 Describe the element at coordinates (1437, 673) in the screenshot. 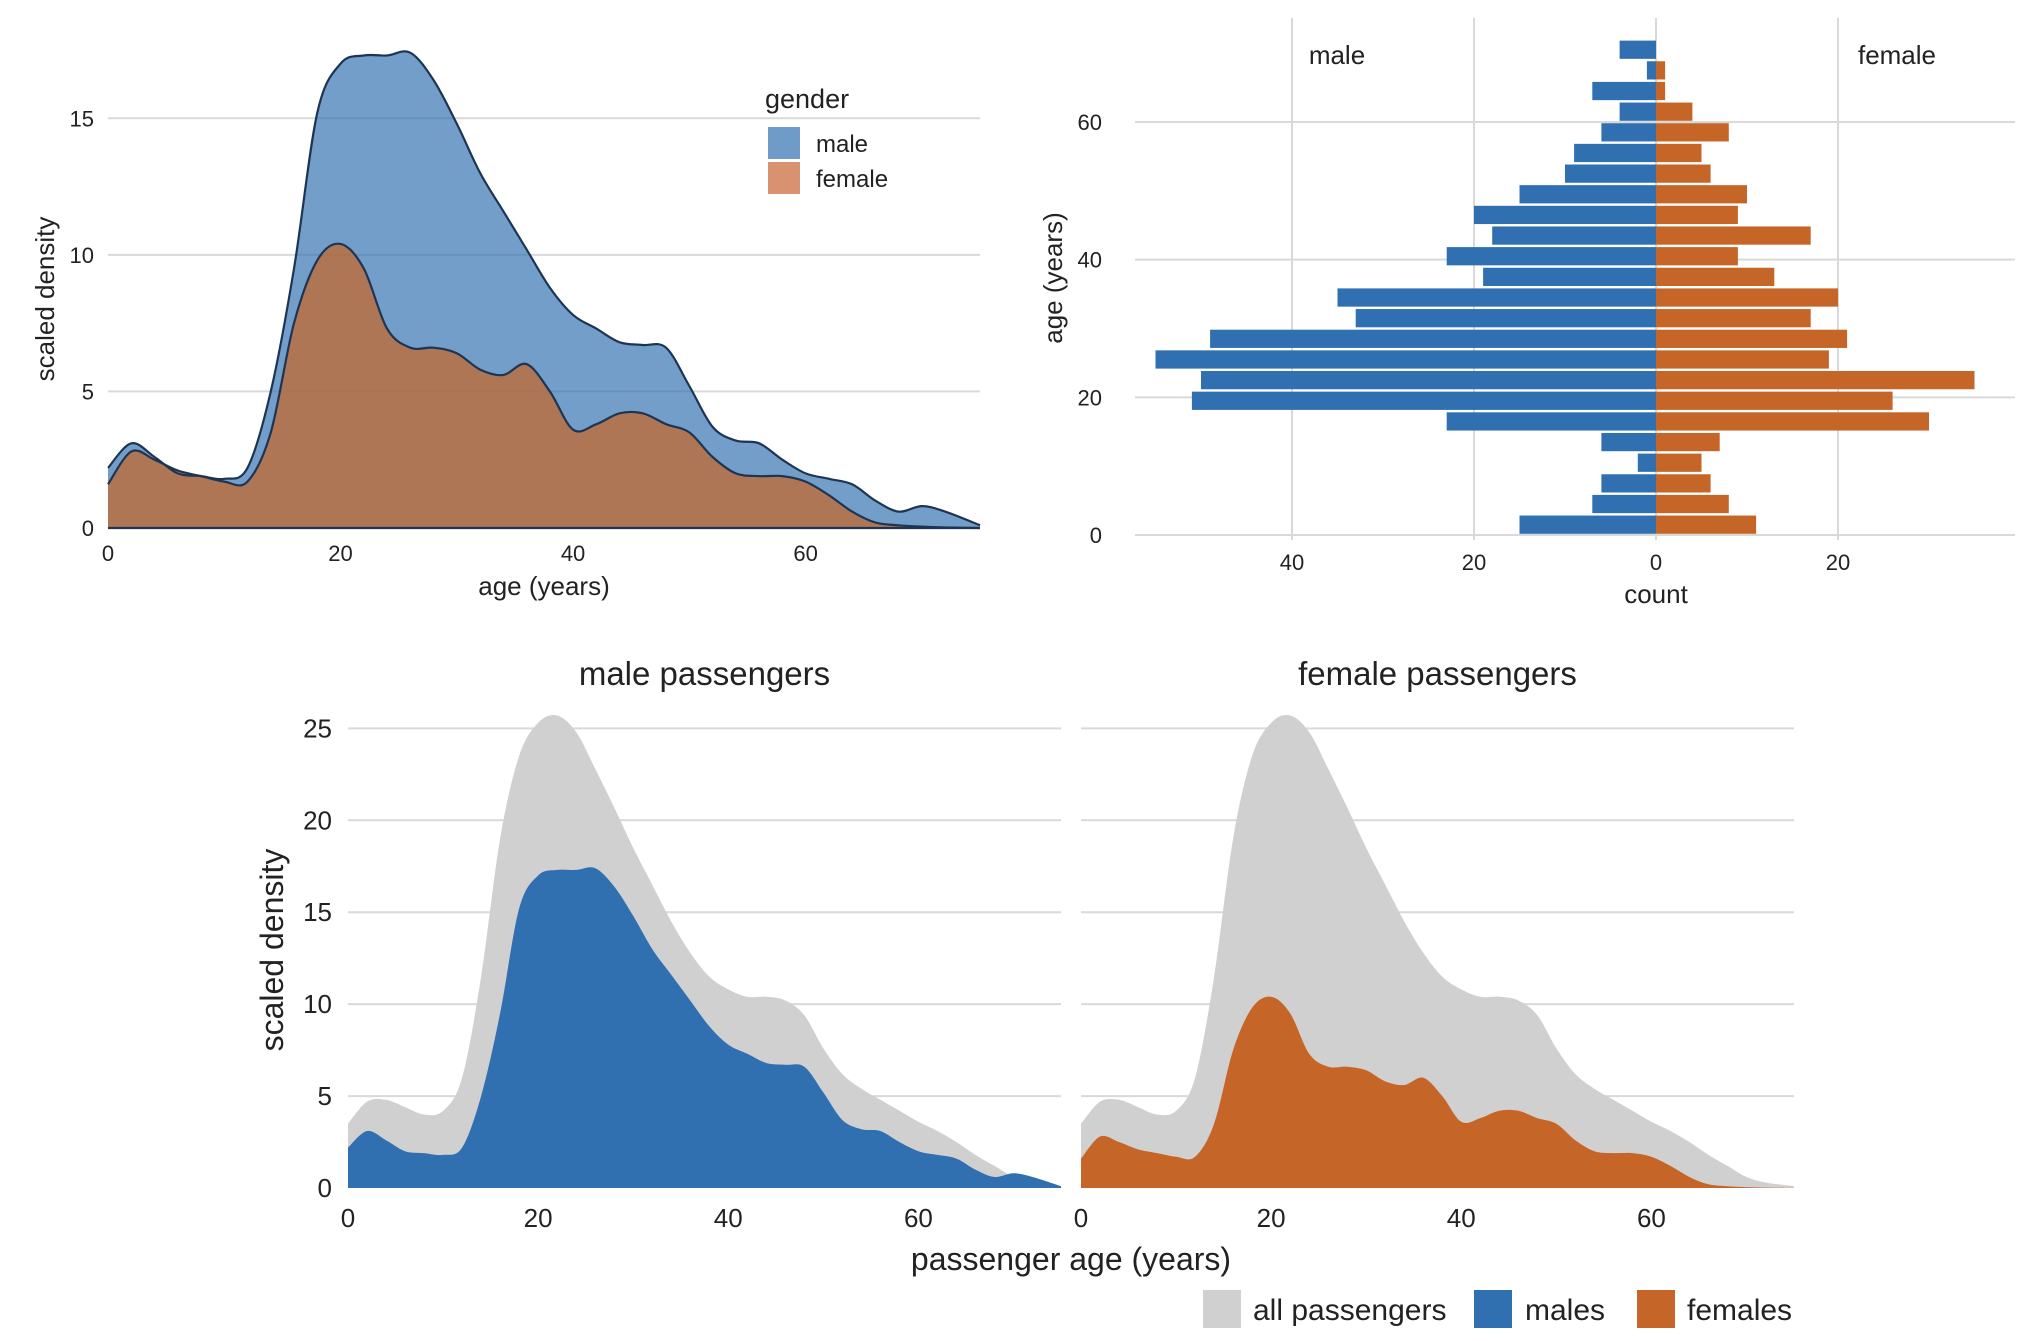

I see `panel-c-female-title: female passengers` at that location.